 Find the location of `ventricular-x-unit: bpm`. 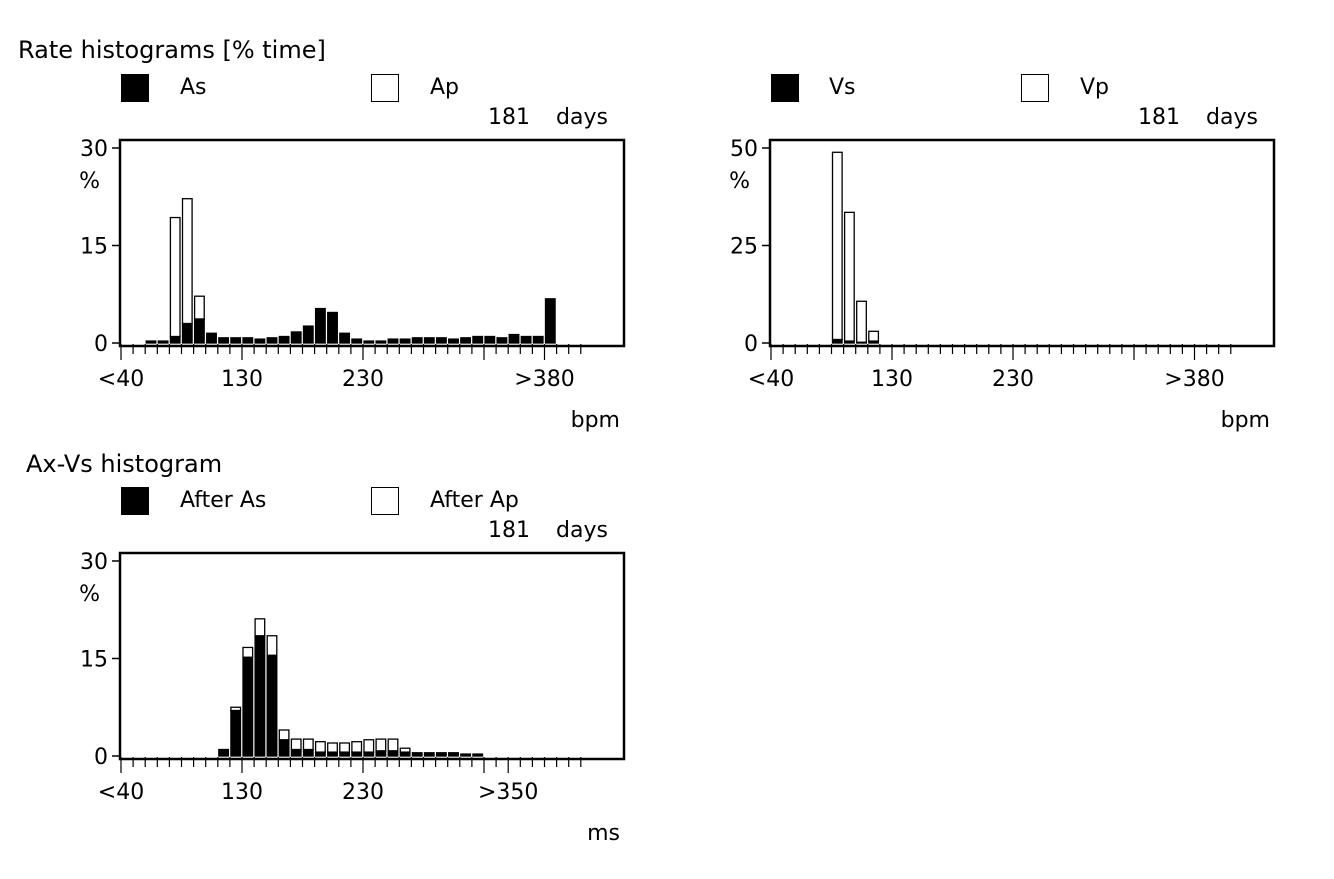

ventricular-x-unit: bpm is located at coordinates (1245, 420).